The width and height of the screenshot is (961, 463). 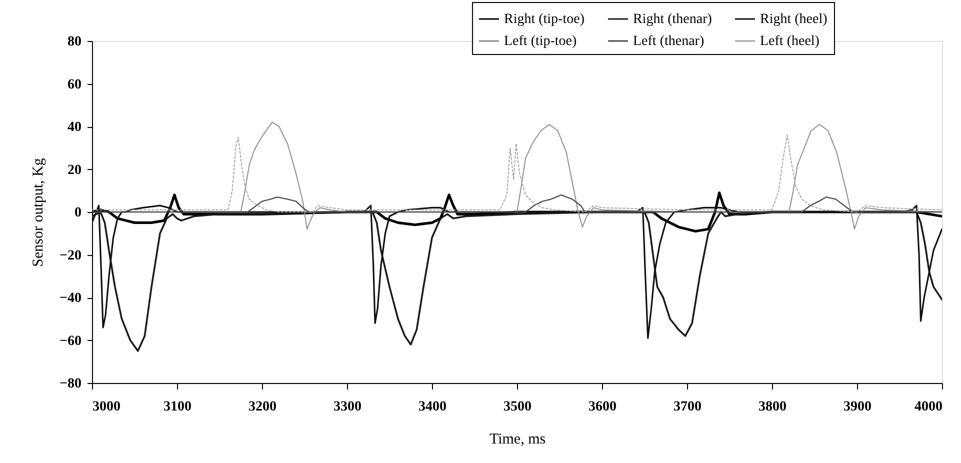 I want to click on y-tick-label: −40, so click(x=71, y=298).